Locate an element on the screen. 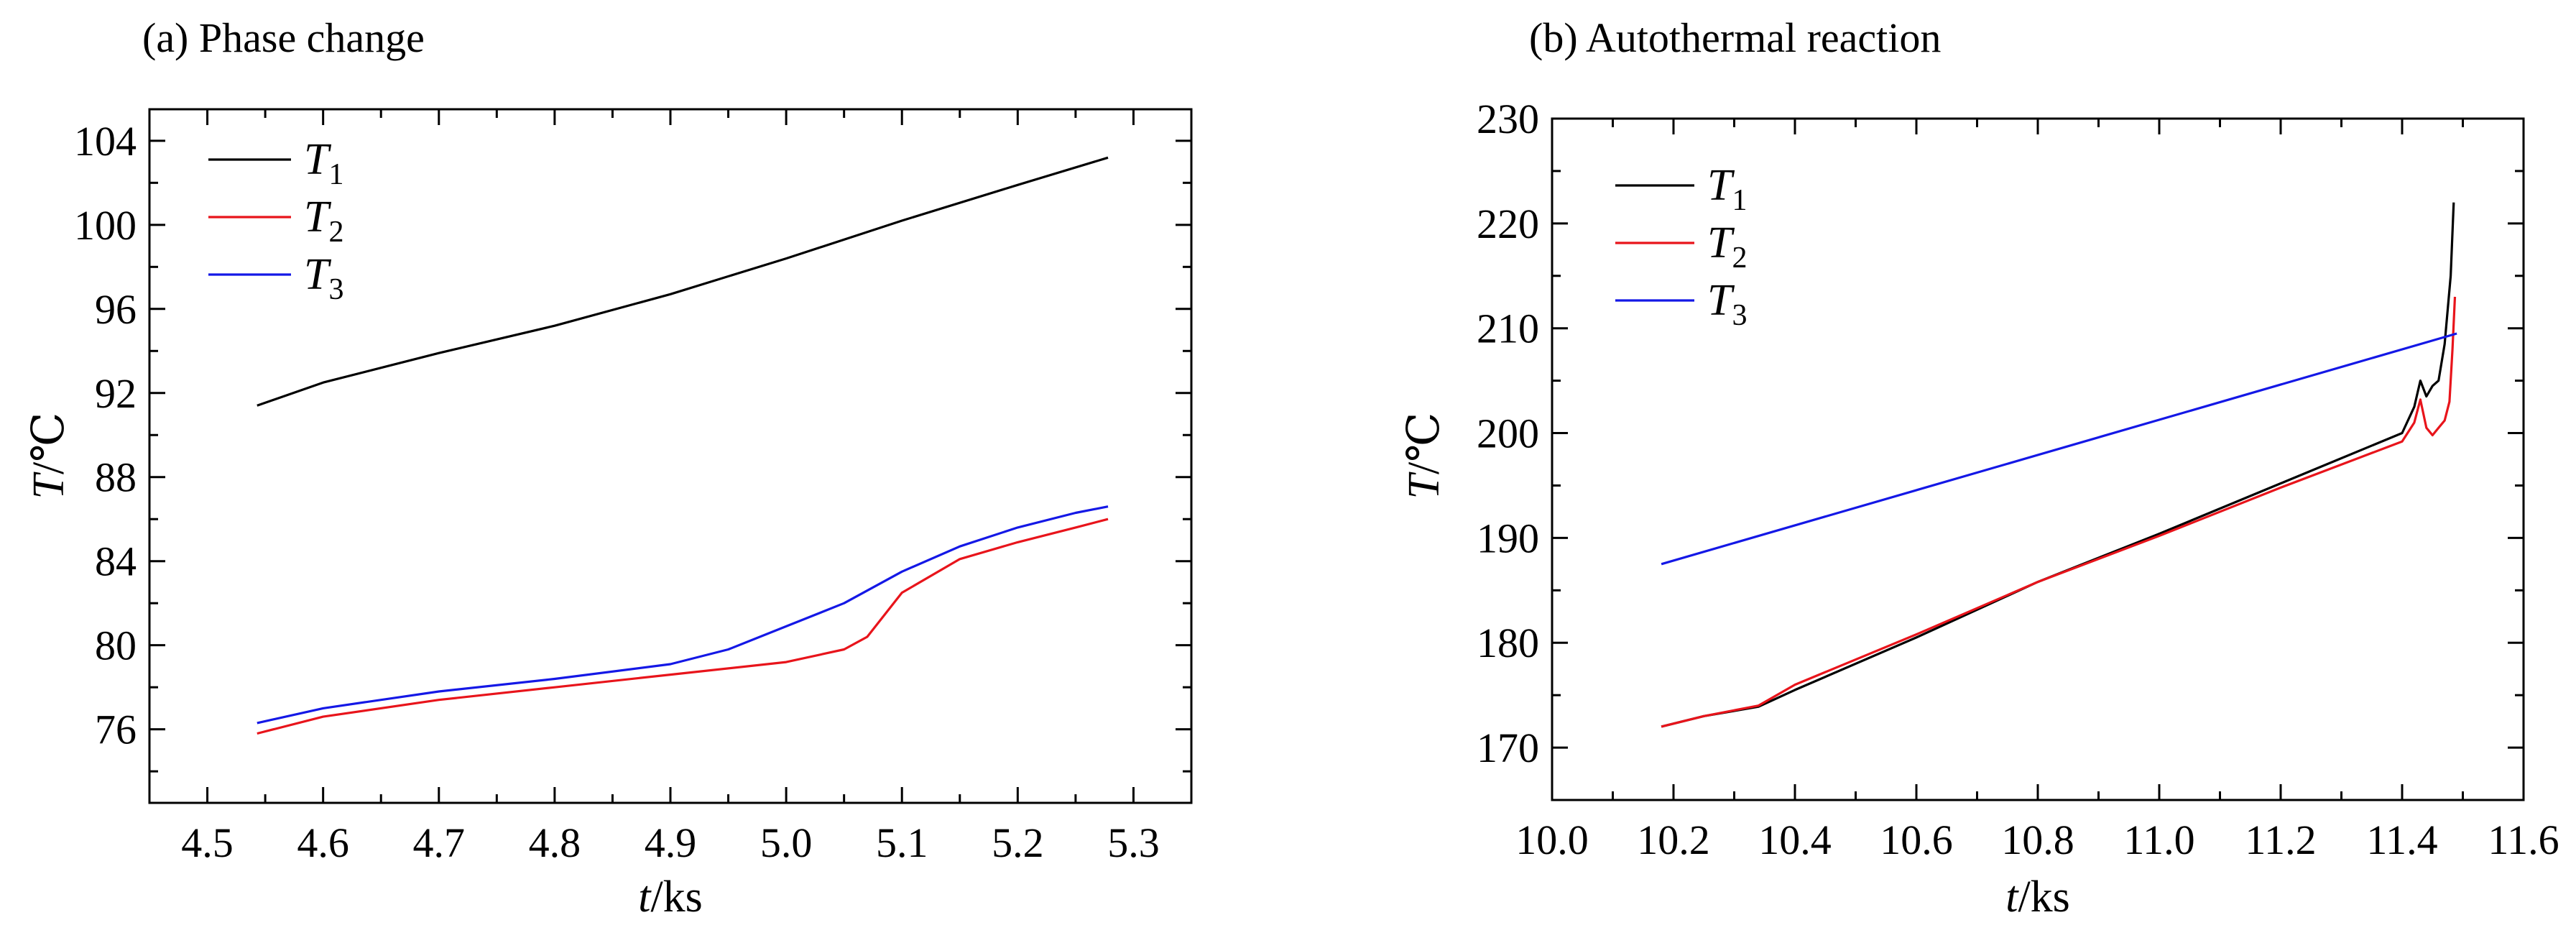 The image size is (2576, 938). x-tick-label: 4.7 is located at coordinates (440, 842).